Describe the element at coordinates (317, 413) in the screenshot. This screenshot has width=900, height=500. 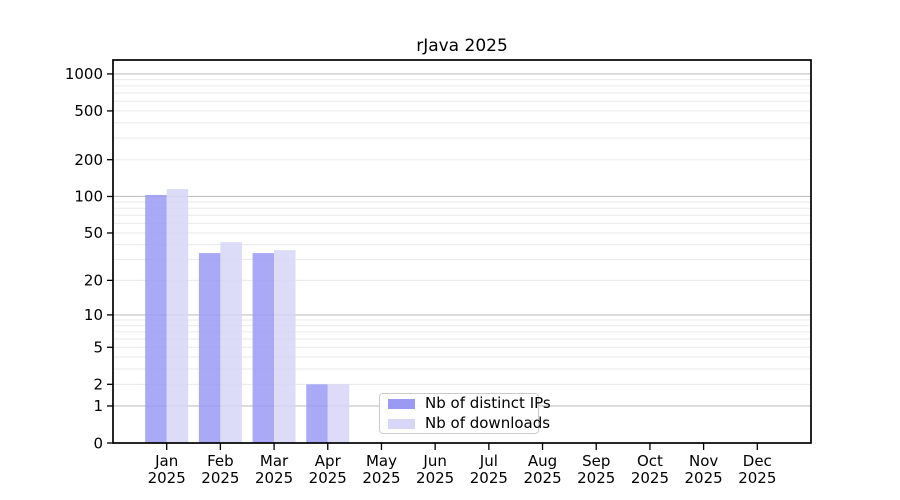
I see `bar-distinct-ips-apr` at that location.